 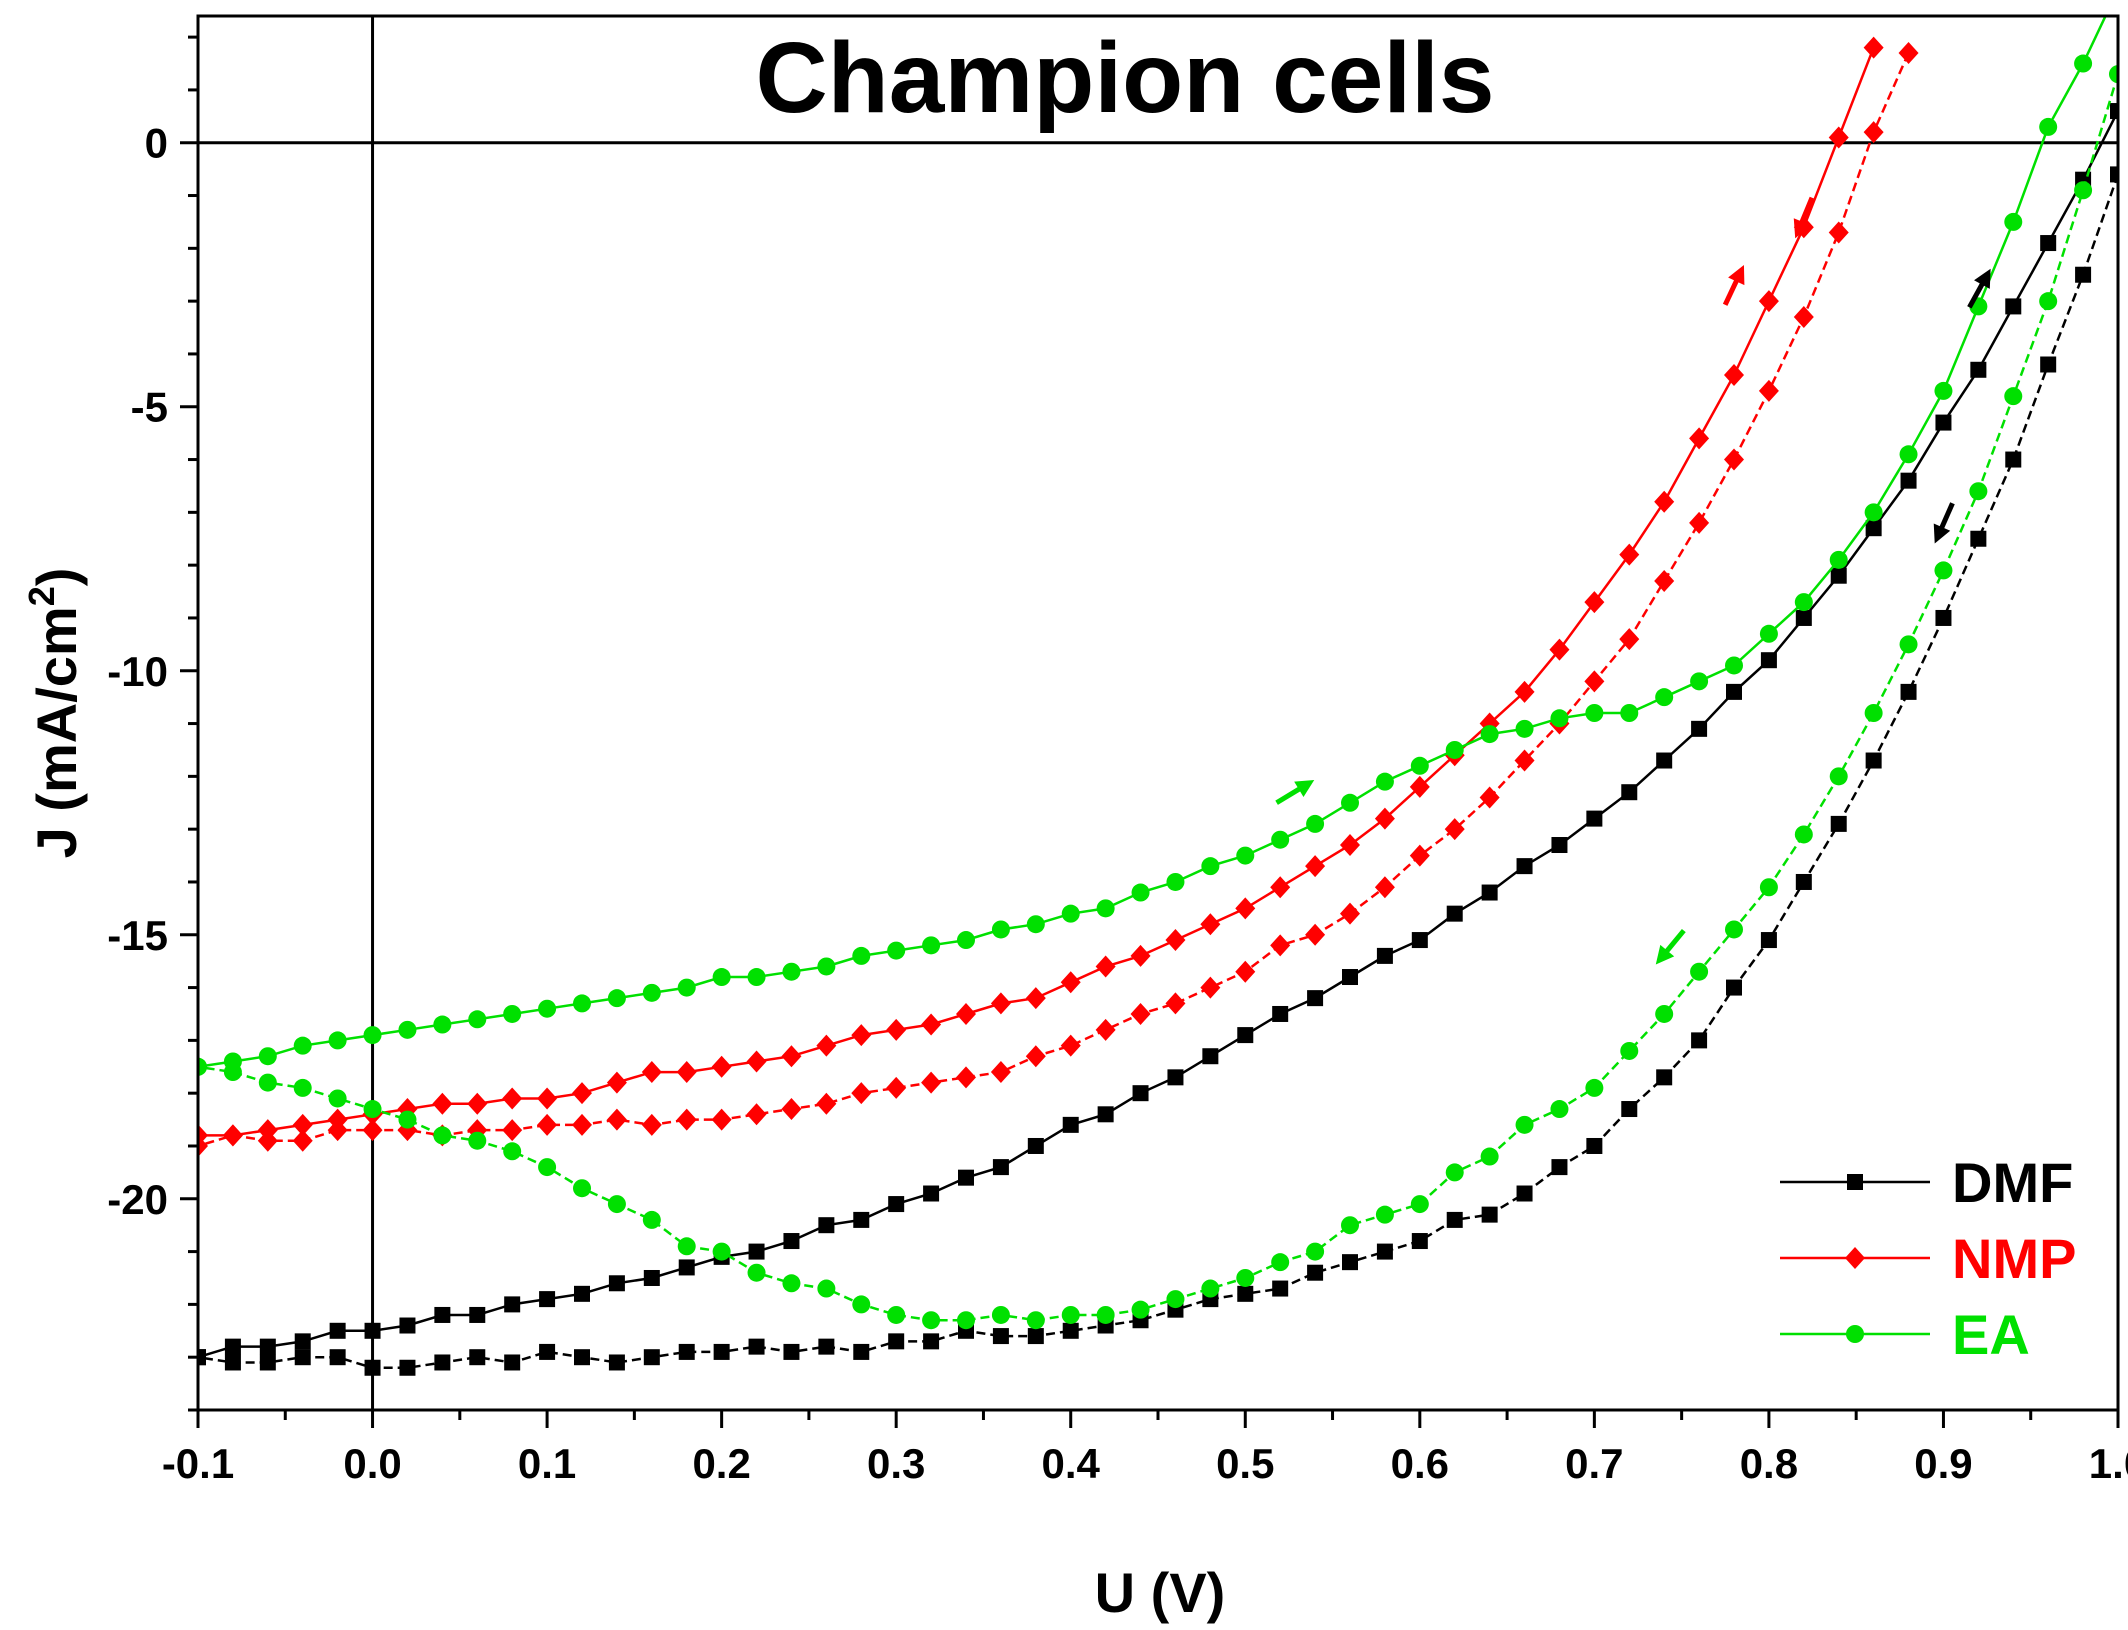 I want to click on legend-label-dmf: DMF, so click(x=2012, y=1182).